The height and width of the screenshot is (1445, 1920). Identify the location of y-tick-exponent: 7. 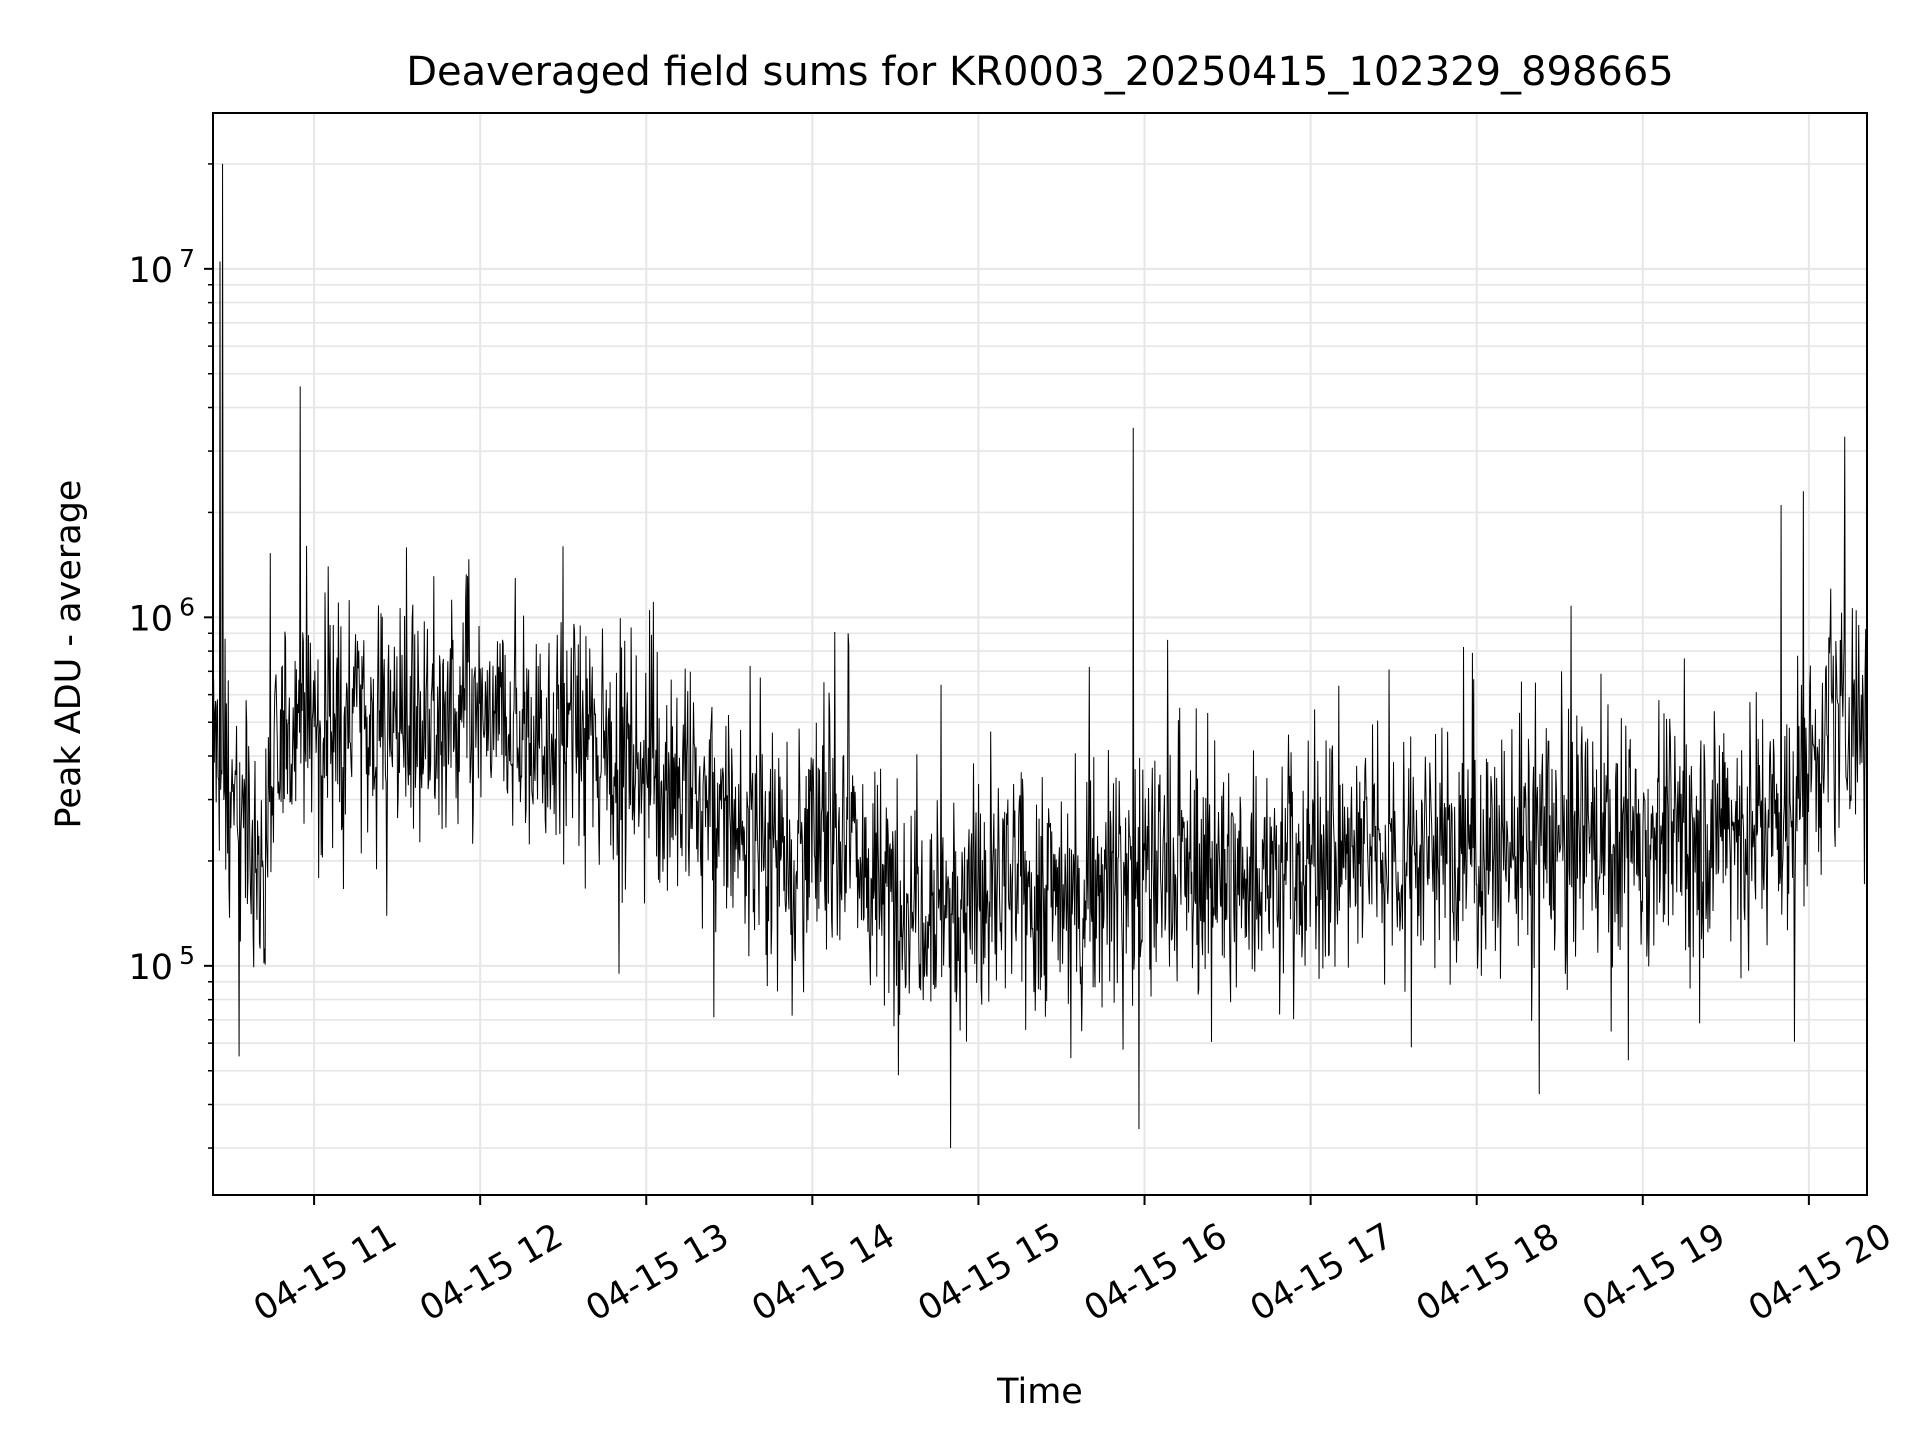
(187, 258).